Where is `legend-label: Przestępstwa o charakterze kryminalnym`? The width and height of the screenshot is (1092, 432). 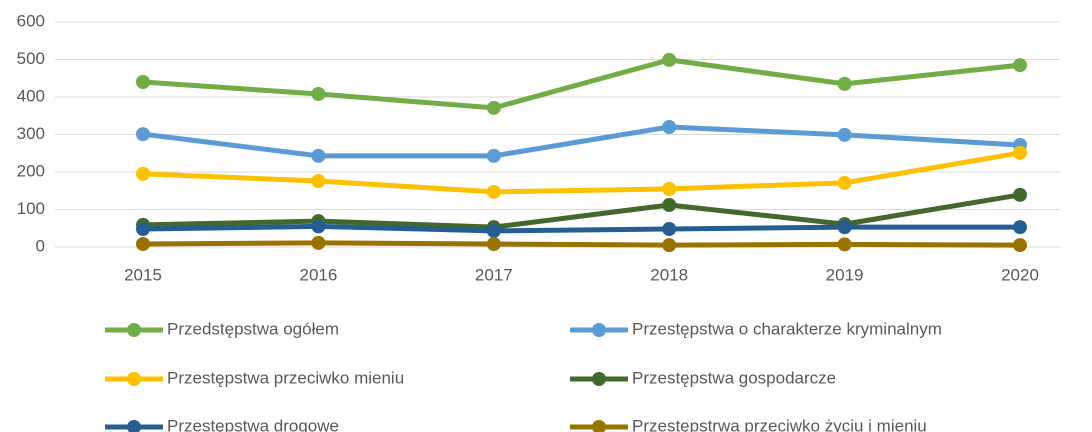
legend-label: Przestępstwa o charakterze kryminalnym is located at coordinates (787, 328).